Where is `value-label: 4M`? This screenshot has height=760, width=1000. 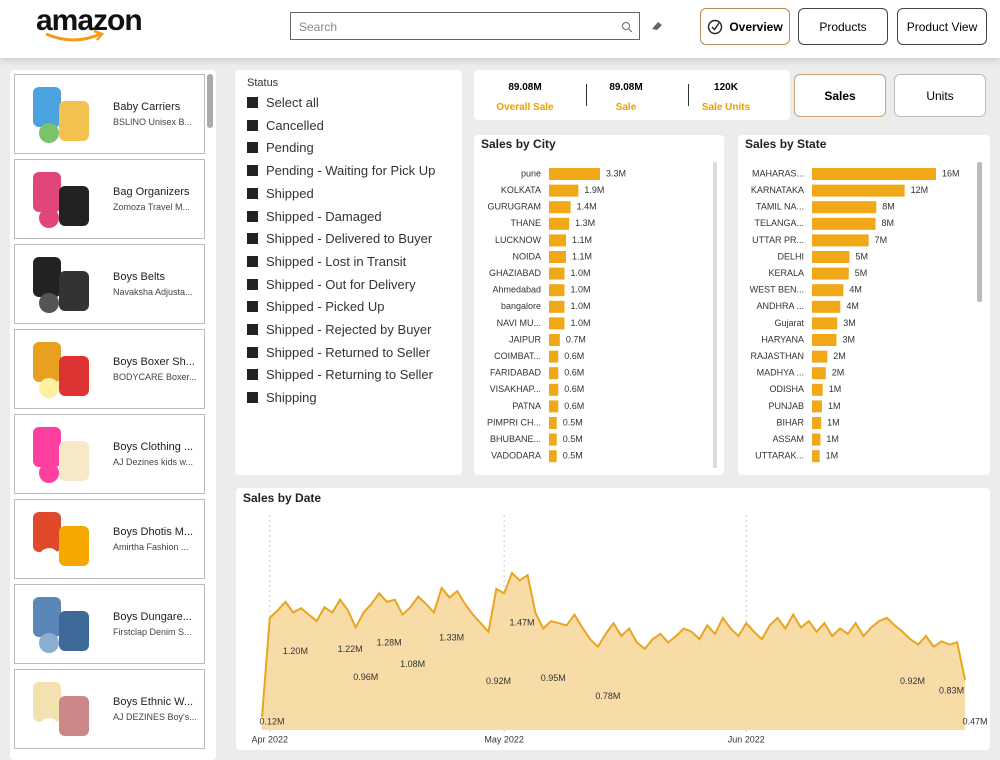
value-label: 4M is located at coordinates (855, 290).